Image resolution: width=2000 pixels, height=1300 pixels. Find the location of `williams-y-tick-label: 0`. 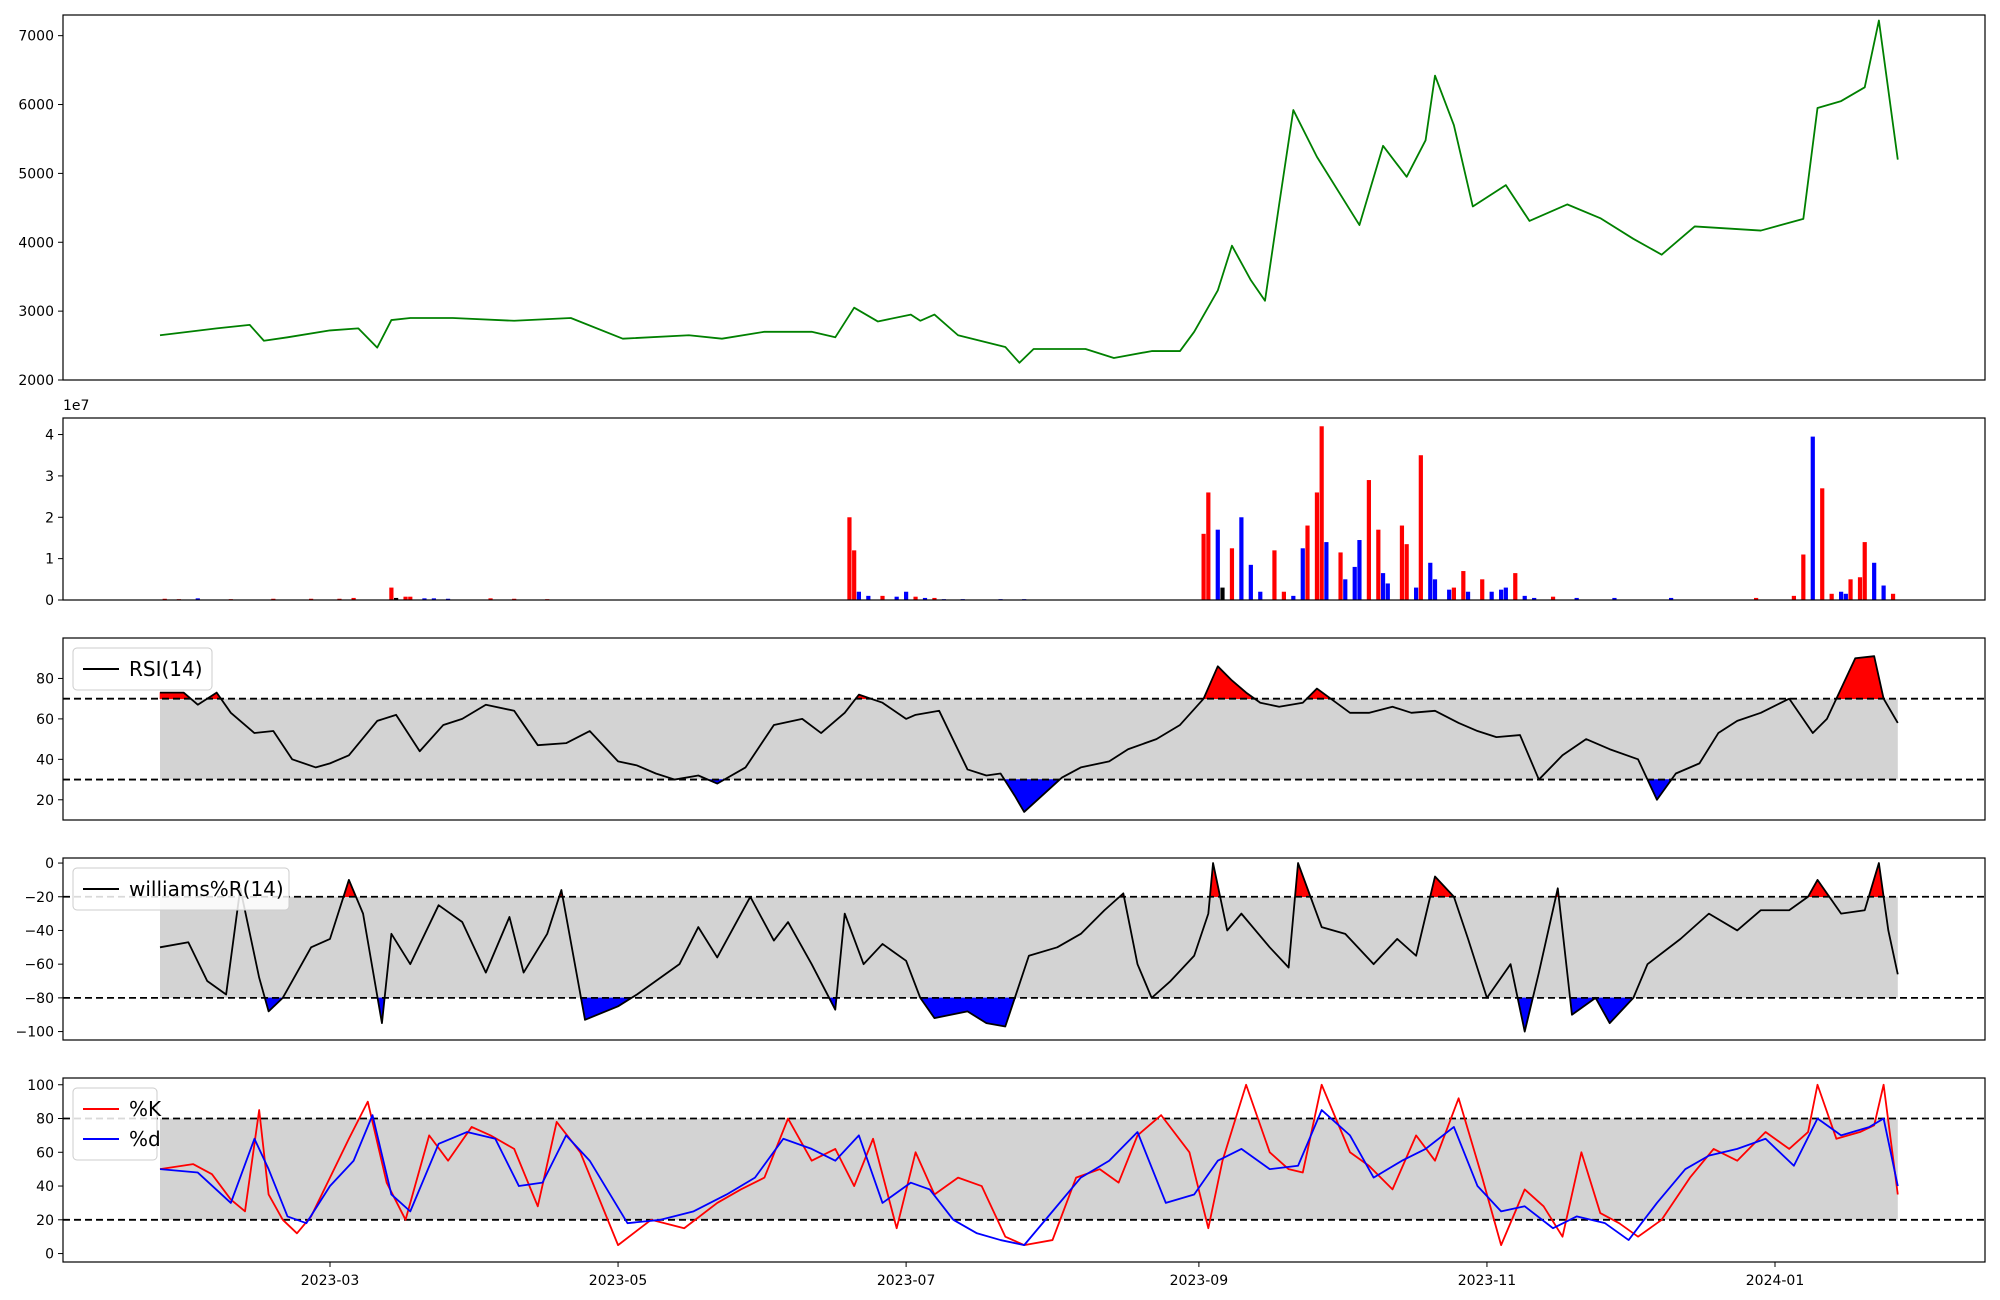

williams-y-tick-label: 0 is located at coordinates (49, 864).